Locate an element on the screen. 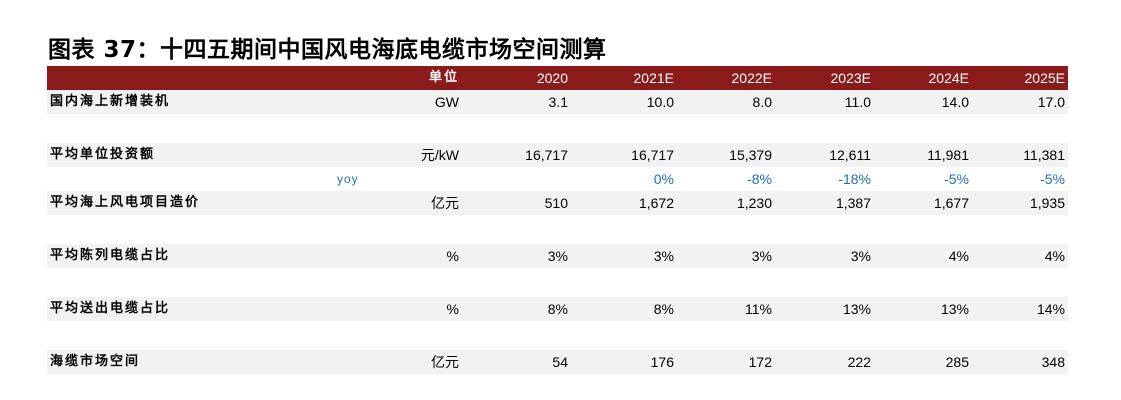  cell-value: 1,230 is located at coordinates (754, 203).